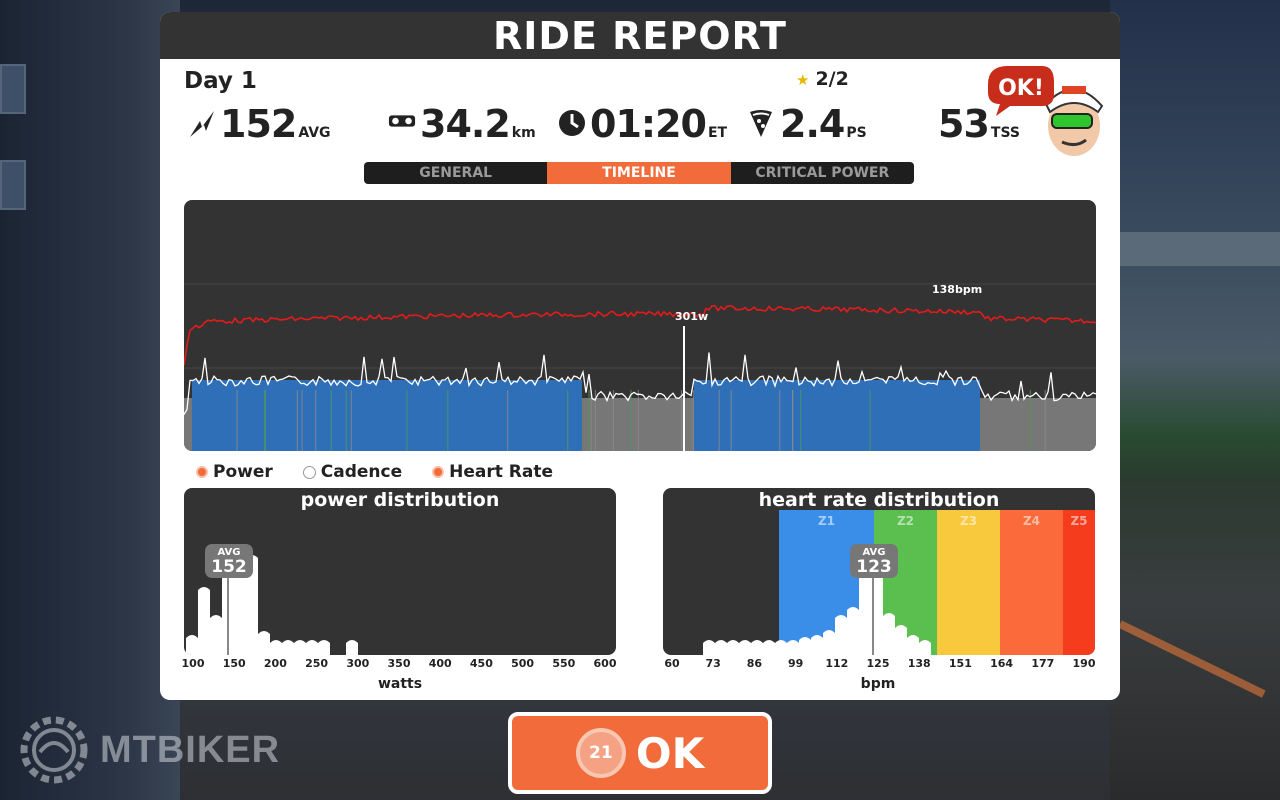 This screenshot has height=800, width=1280. I want to click on axis-tick-label: 151, so click(960, 663).